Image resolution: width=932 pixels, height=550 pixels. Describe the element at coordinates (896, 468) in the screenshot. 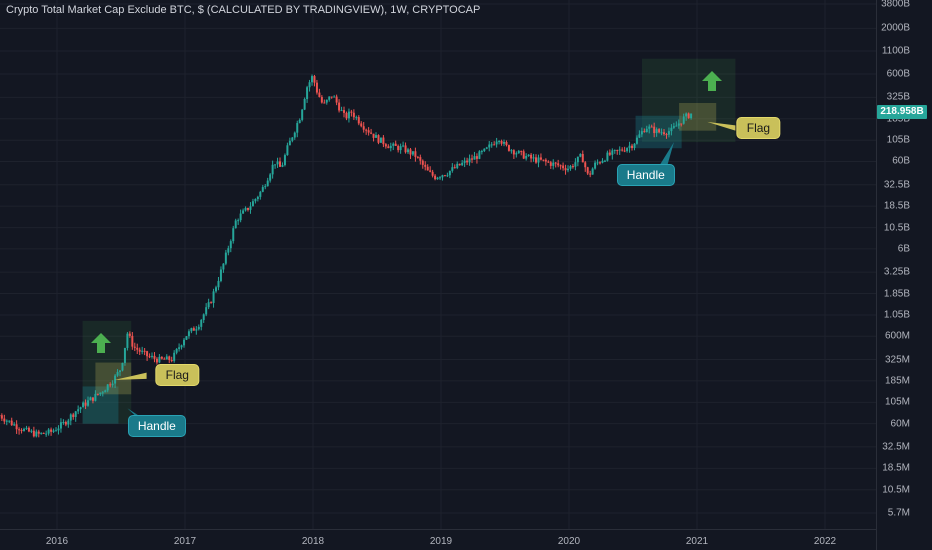

I see `price-tick-label: 18.5M` at that location.